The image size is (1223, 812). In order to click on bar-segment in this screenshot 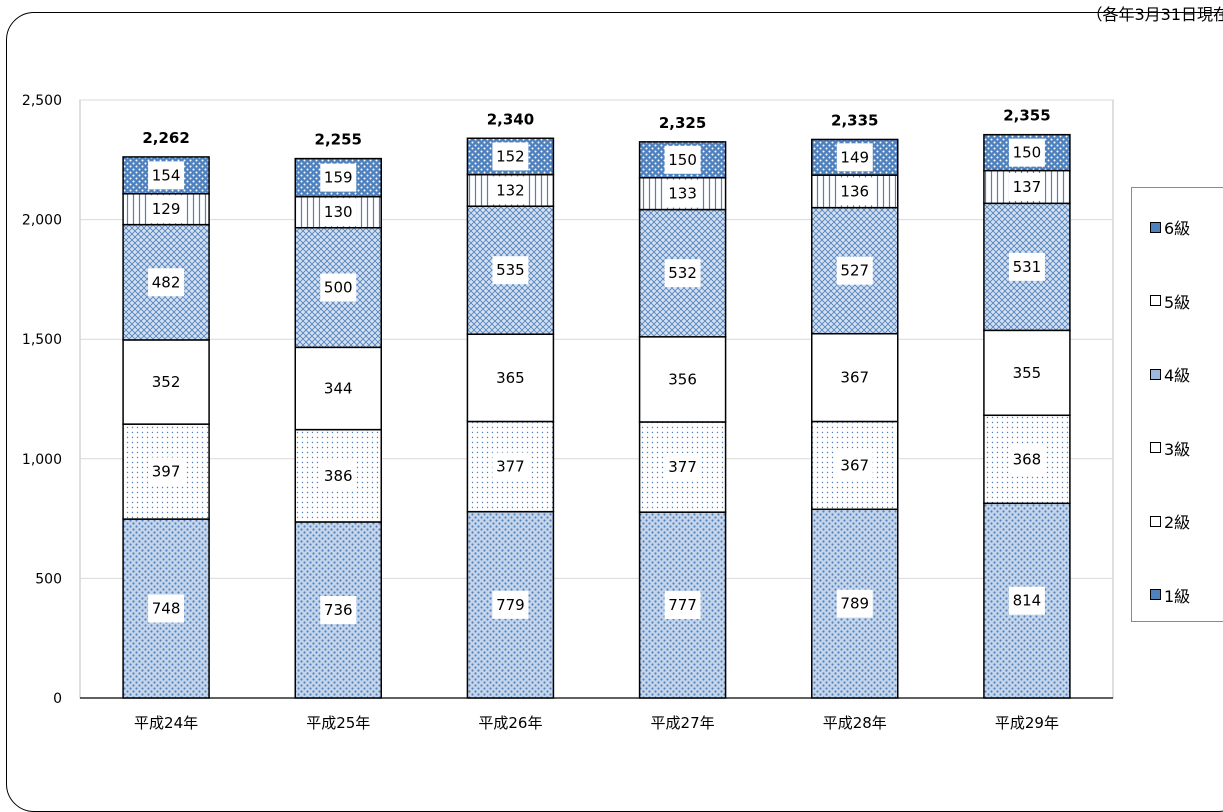, I will do `click(855, 377)`.